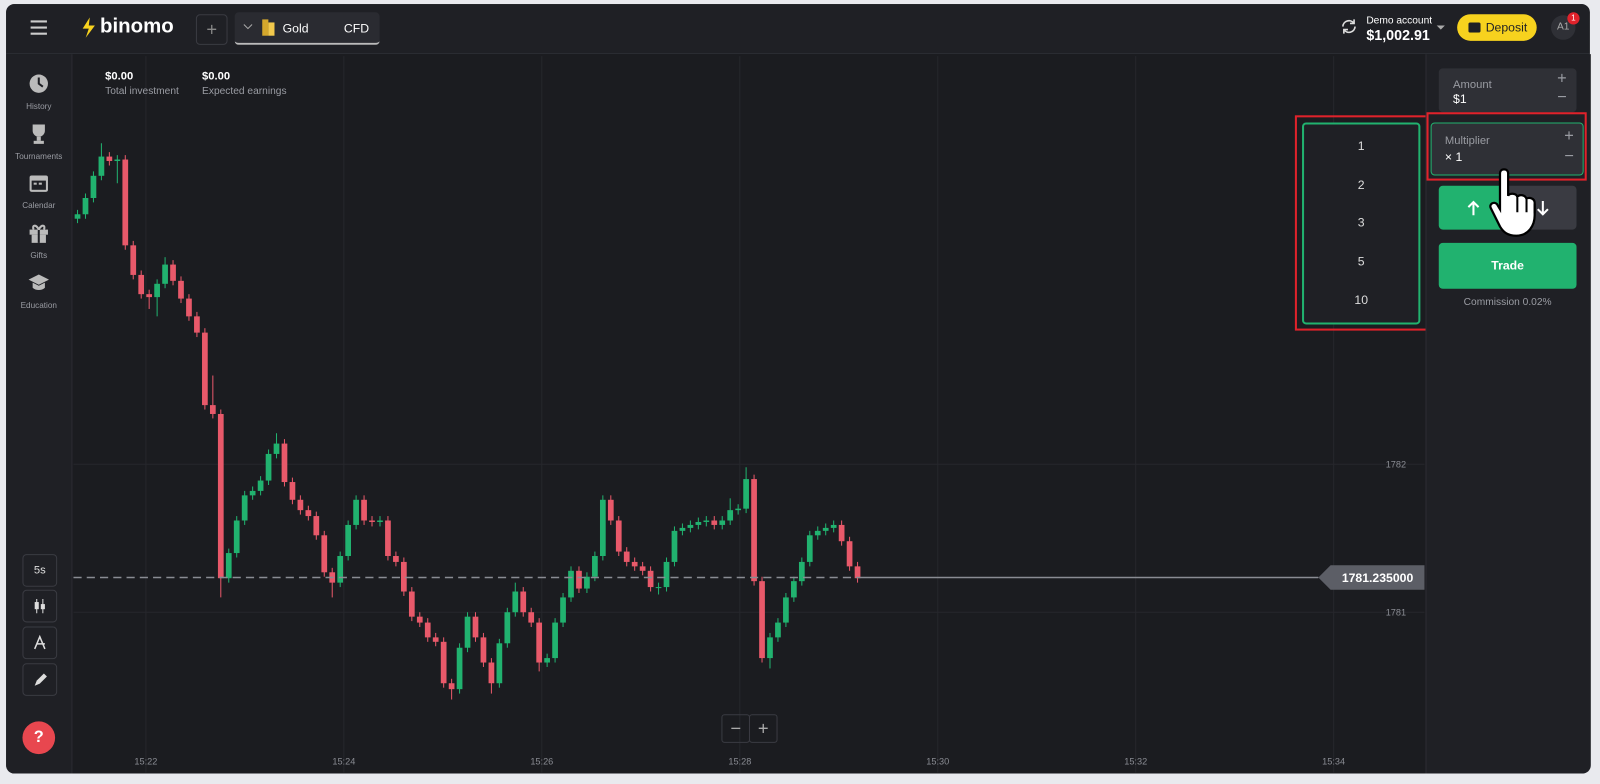 The width and height of the screenshot is (1600, 784). Describe the element at coordinates (1507, 265) in the screenshot. I see `trade-button: Trade` at that location.